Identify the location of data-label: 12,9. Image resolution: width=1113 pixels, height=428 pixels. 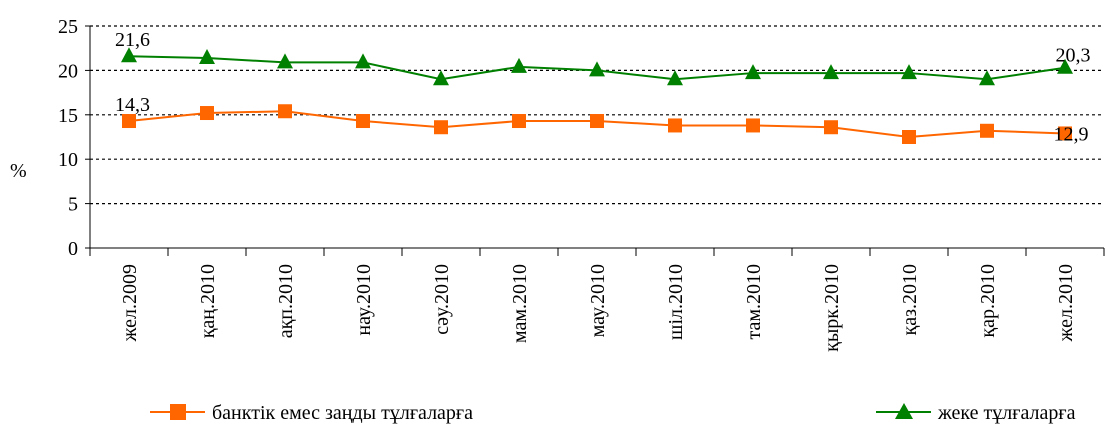
(1071, 134).